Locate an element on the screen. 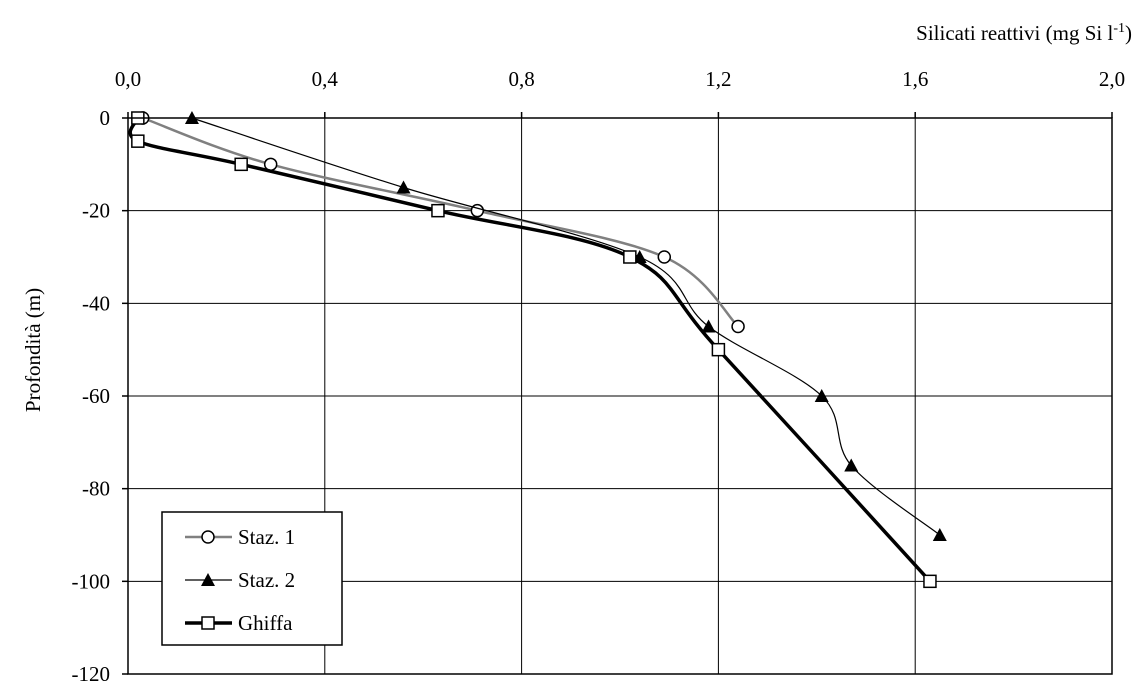 The width and height of the screenshot is (1141, 683). x-axis-title: Silicati reattivi (mg Si l-1) is located at coordinates (1024, 33).